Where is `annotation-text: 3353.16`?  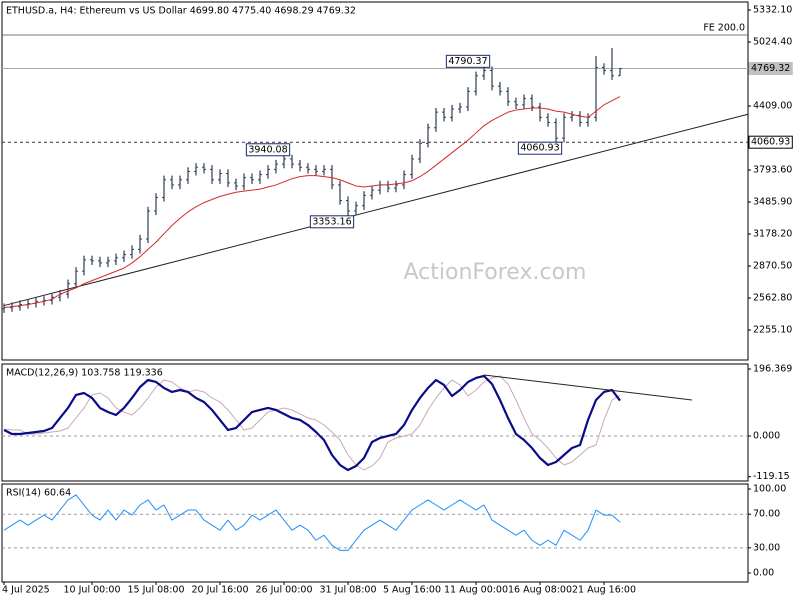 annotation-text: 3353.16 is located at coordinates (331, 221).